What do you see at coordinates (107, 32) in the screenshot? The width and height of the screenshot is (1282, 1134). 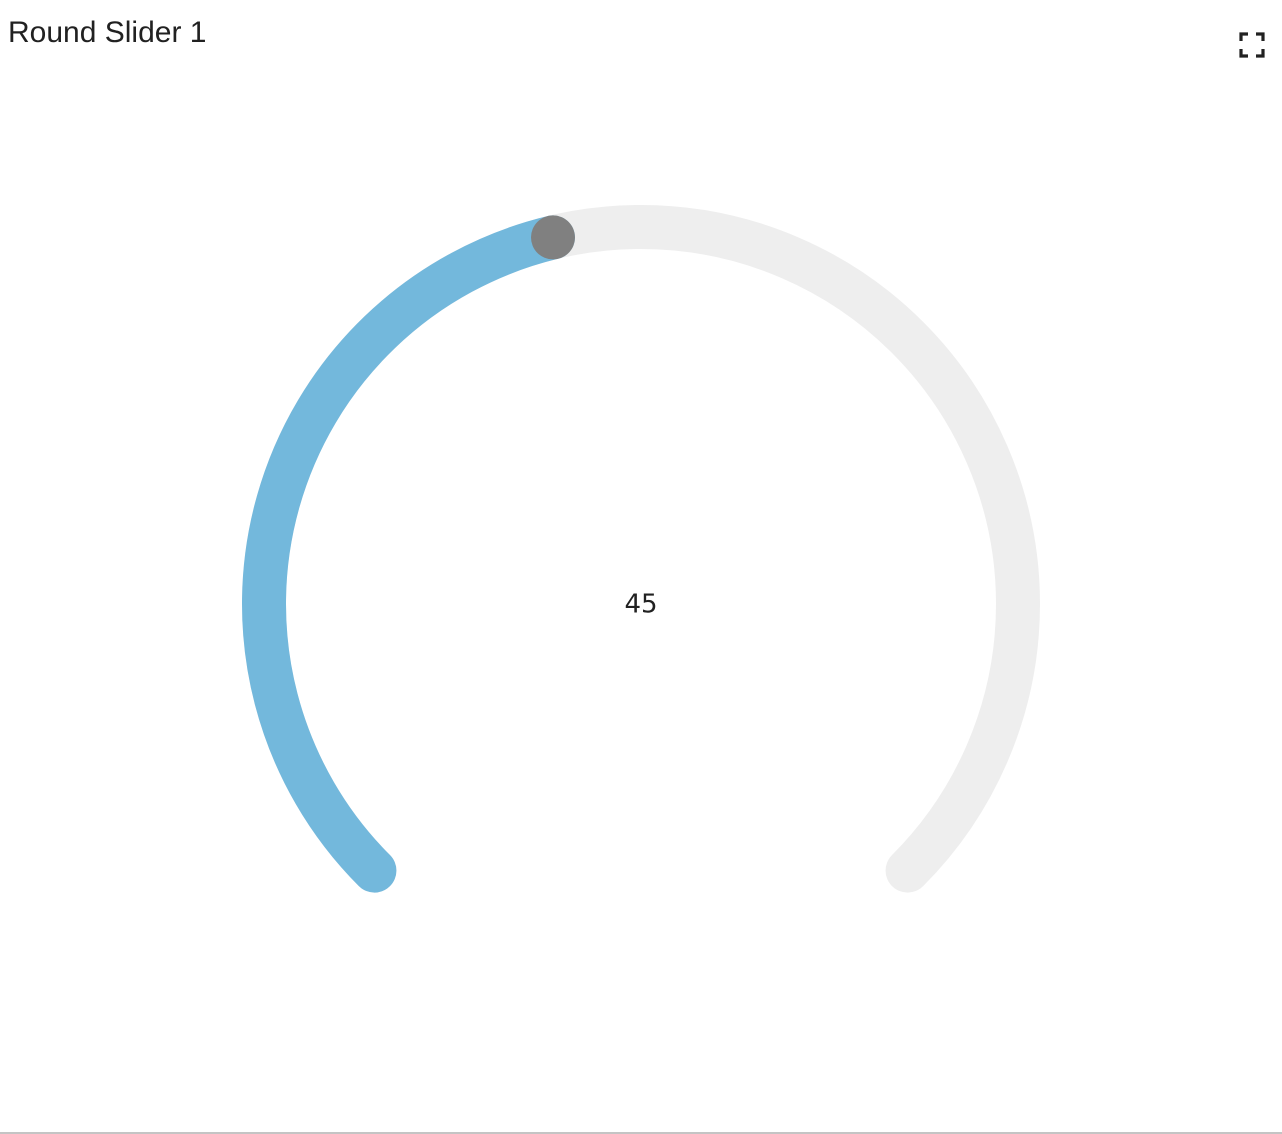 I see `widget-title: Round Slider 1` at bounding box center [107, 32].